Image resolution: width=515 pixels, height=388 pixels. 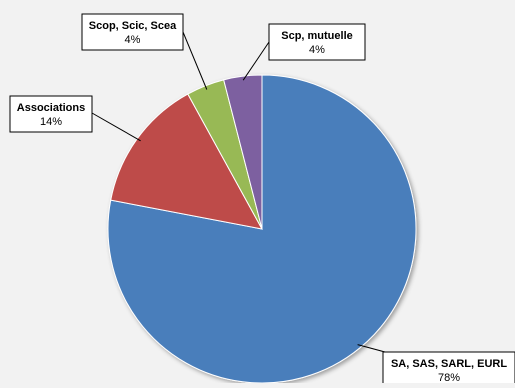 What do you see at coordinates (449, 364) in the screenshot?
I see `slice-label-1: SA, SAS, SARL, EURL` at bounding box center [449, 364].